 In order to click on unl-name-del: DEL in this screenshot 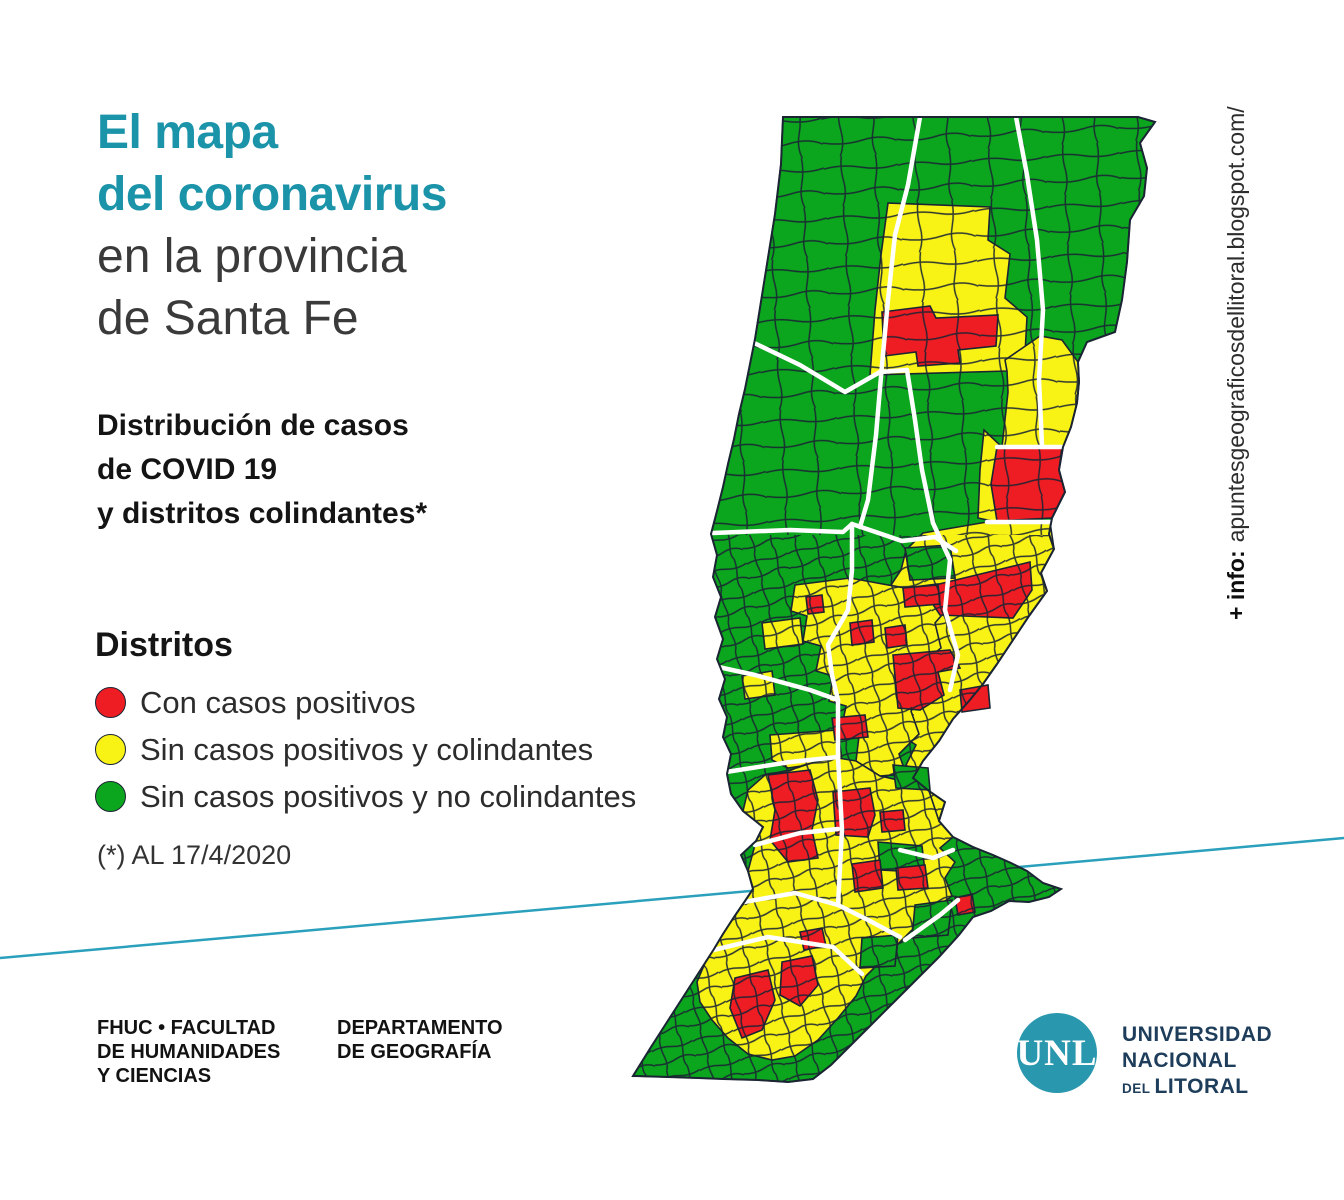, I will do `click(1136, 1088)`.